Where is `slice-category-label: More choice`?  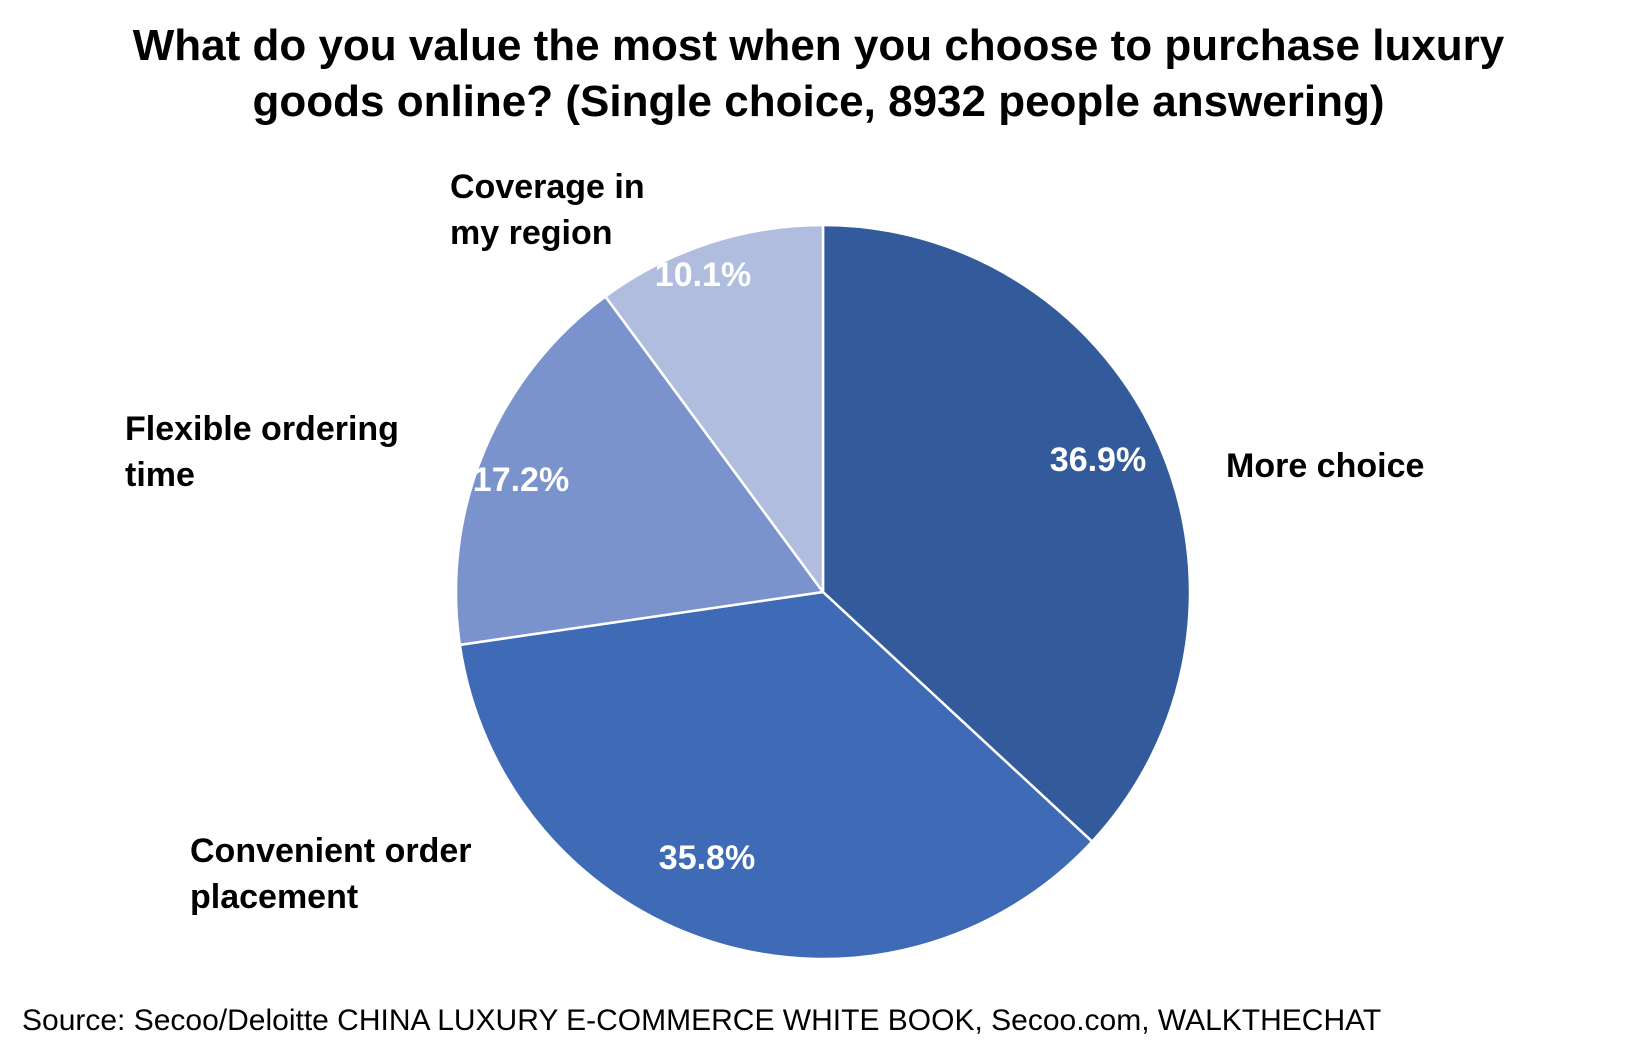
slice-category-label: More choice is located at coordinates (1325, 466).